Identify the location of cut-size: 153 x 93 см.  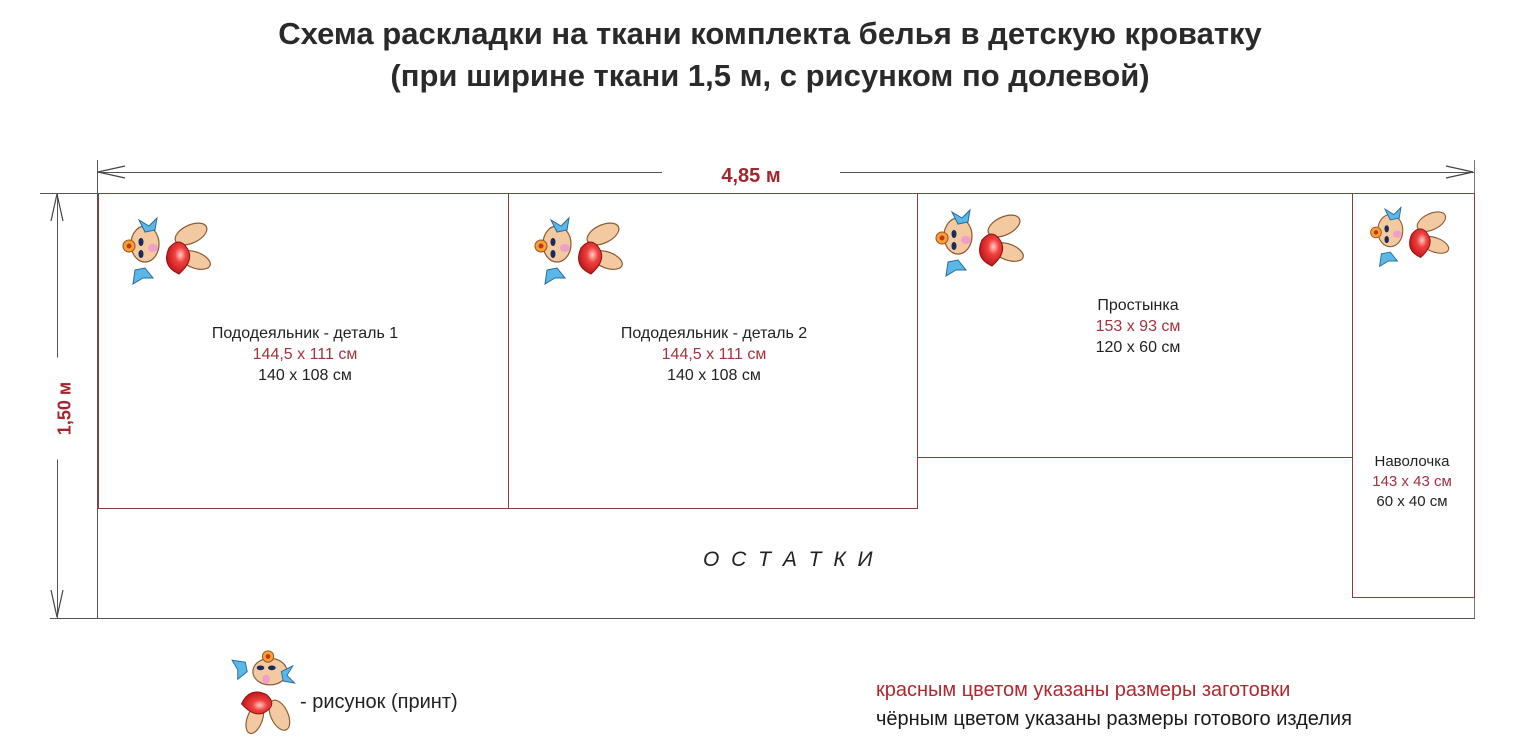
(1138, 326).